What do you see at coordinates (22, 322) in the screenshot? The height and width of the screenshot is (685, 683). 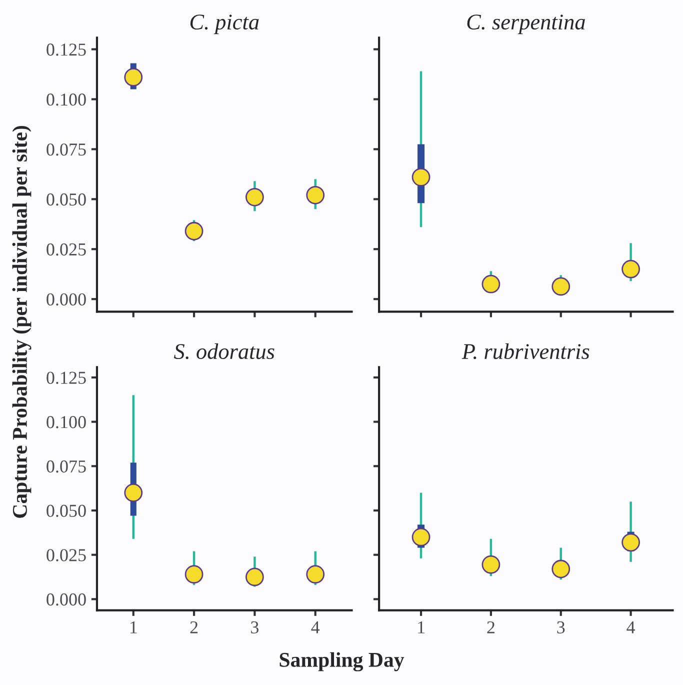 I see `y-axis-title: Capture Probability (per individual per site)` at bounding box center [22, 322].